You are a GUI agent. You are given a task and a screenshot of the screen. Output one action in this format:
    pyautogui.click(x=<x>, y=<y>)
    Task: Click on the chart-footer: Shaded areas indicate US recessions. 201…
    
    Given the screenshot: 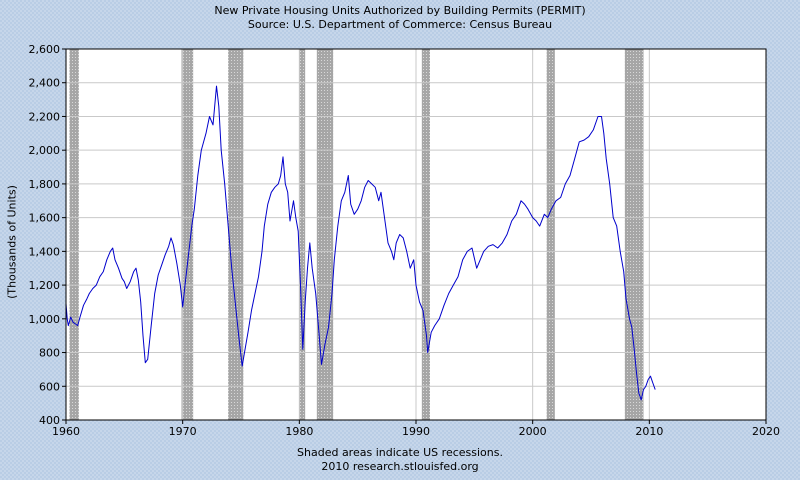 What is the action you would take?
    pyautogui.click(x=400, y=460)
    